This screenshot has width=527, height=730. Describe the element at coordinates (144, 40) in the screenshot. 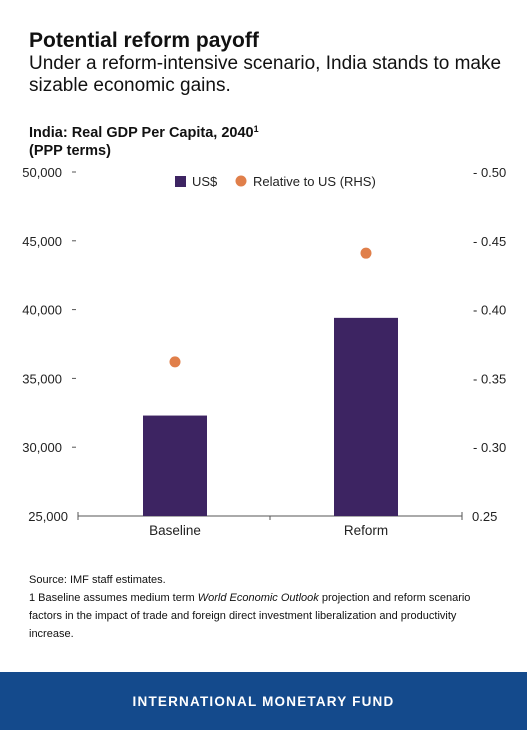

I see `page-title: Potential reform payoff` at that location.